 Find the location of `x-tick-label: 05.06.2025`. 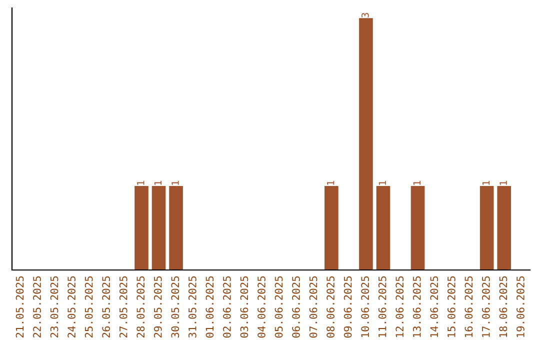

x-tick-label: 05.06.2025 is located at coordinates (278, 307).